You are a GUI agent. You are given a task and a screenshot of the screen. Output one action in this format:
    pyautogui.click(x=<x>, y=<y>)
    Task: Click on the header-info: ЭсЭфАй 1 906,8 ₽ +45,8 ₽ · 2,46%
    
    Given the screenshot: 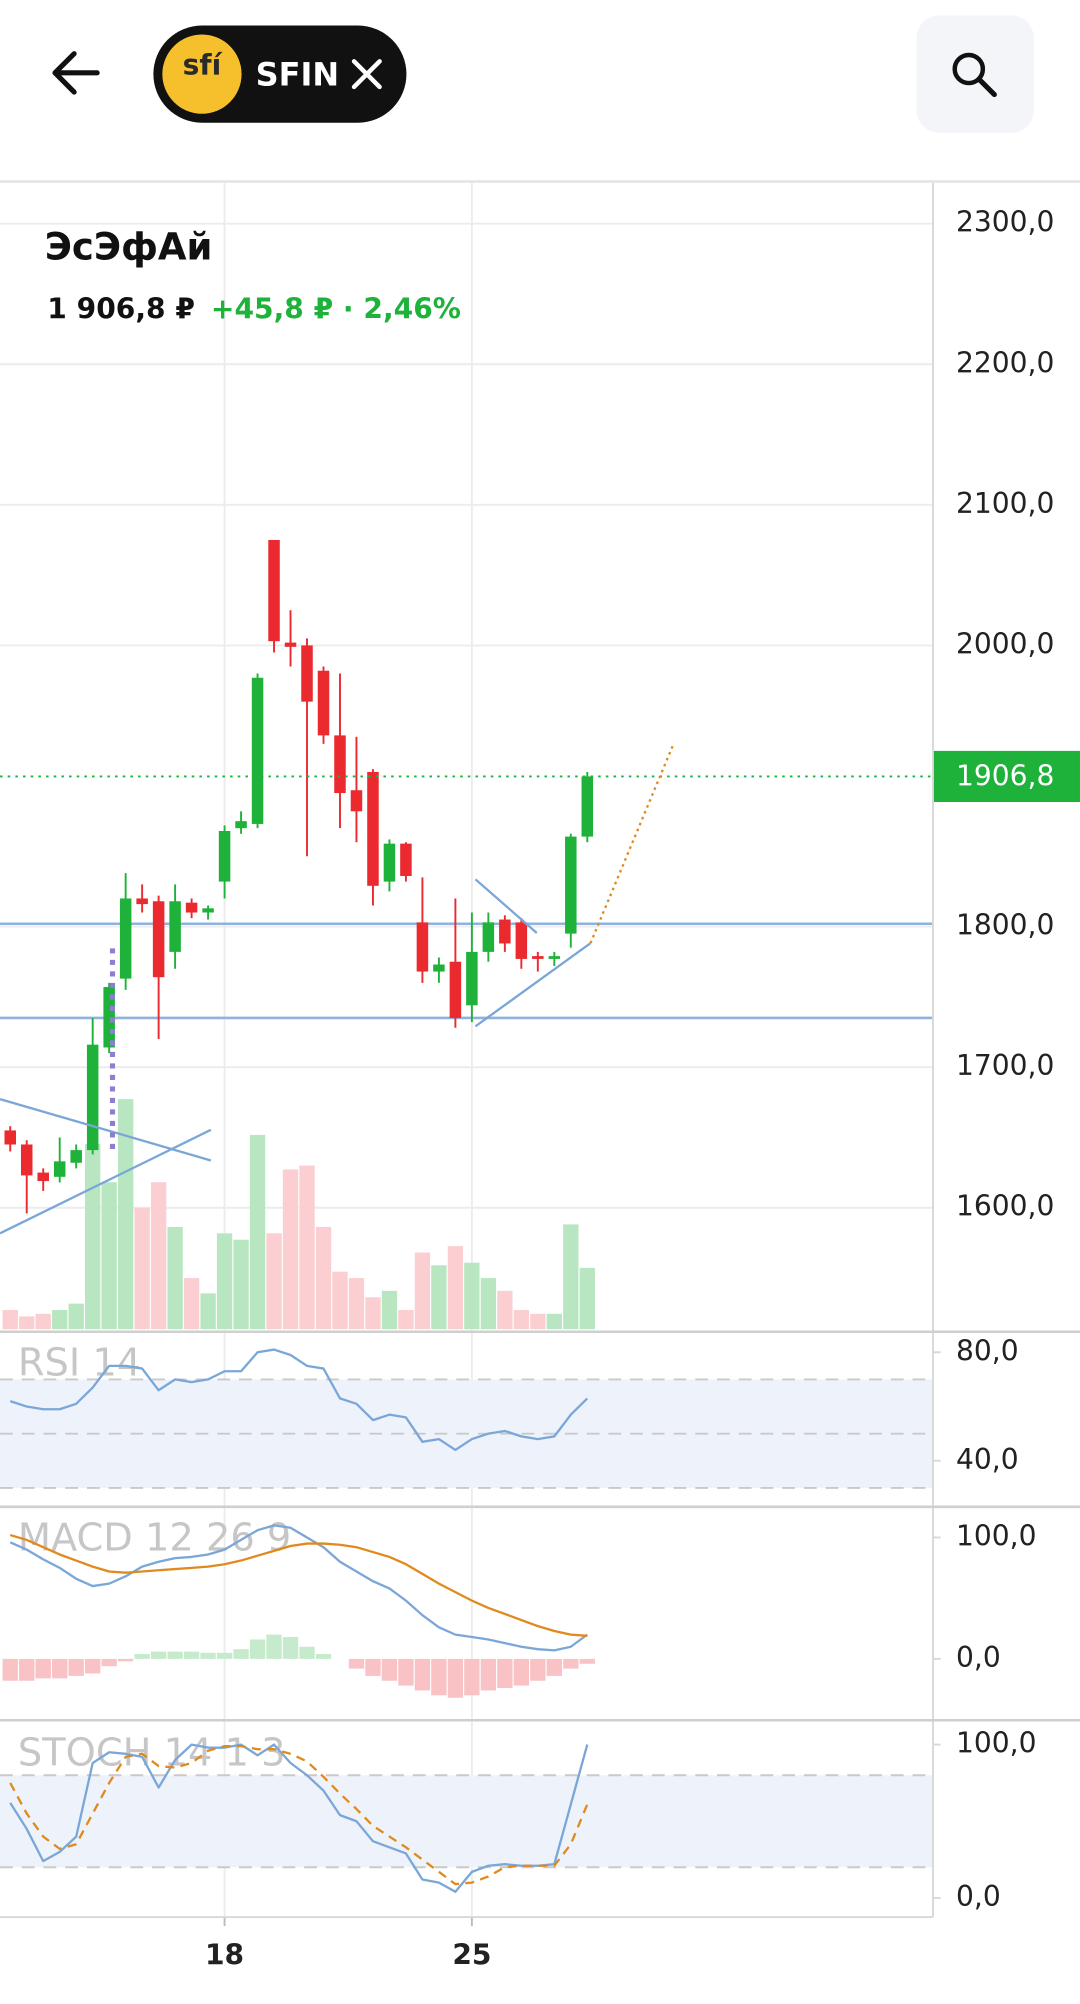 What is the action you would take?
    pyautogui.click(x=253, y=276)
    